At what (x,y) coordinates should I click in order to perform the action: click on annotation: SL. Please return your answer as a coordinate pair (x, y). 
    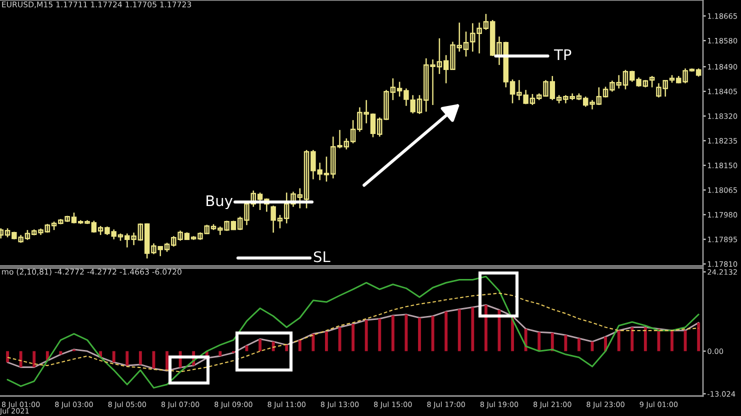
    Looking at the image, I should click on (322, 256).